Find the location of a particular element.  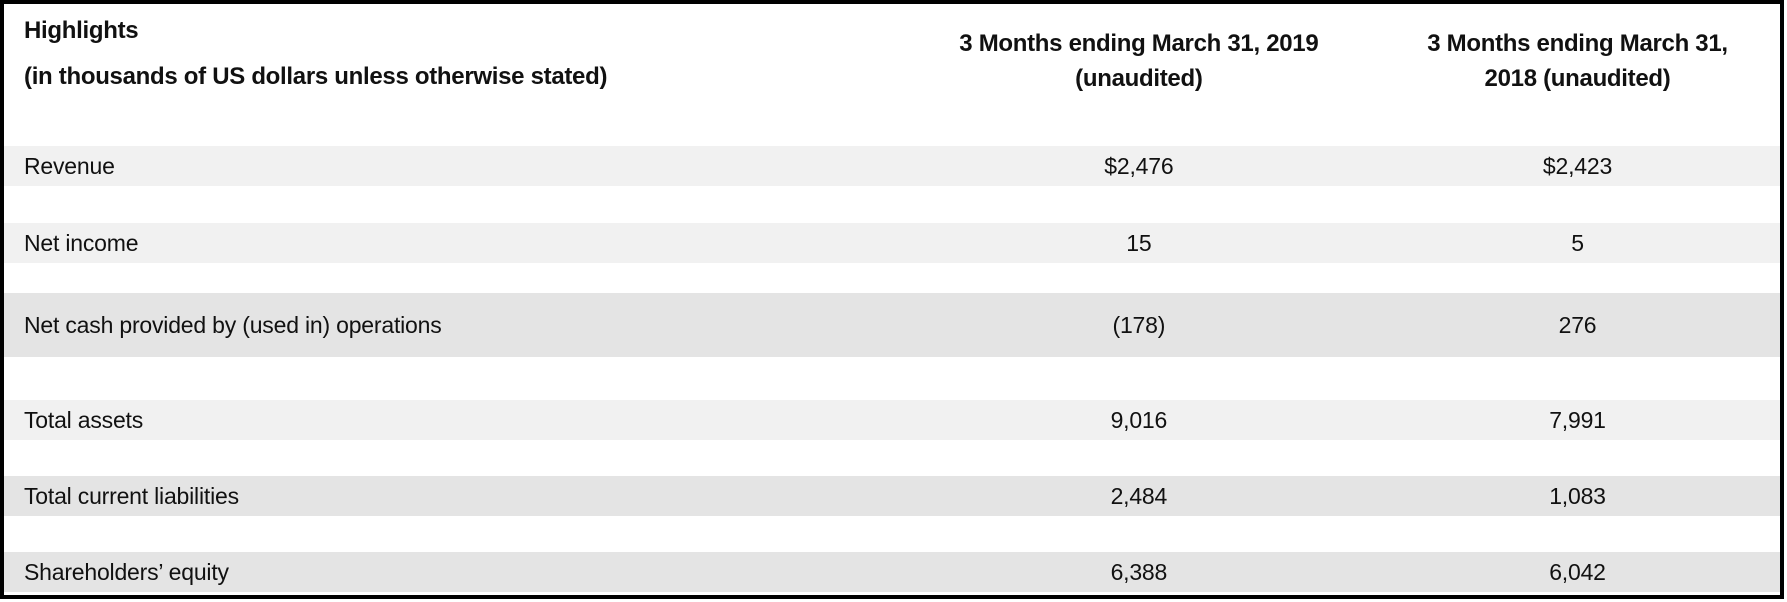

col-header-2019-line1: 3 Months ending March 31, 2019 is located at coordinates (1139, 43).